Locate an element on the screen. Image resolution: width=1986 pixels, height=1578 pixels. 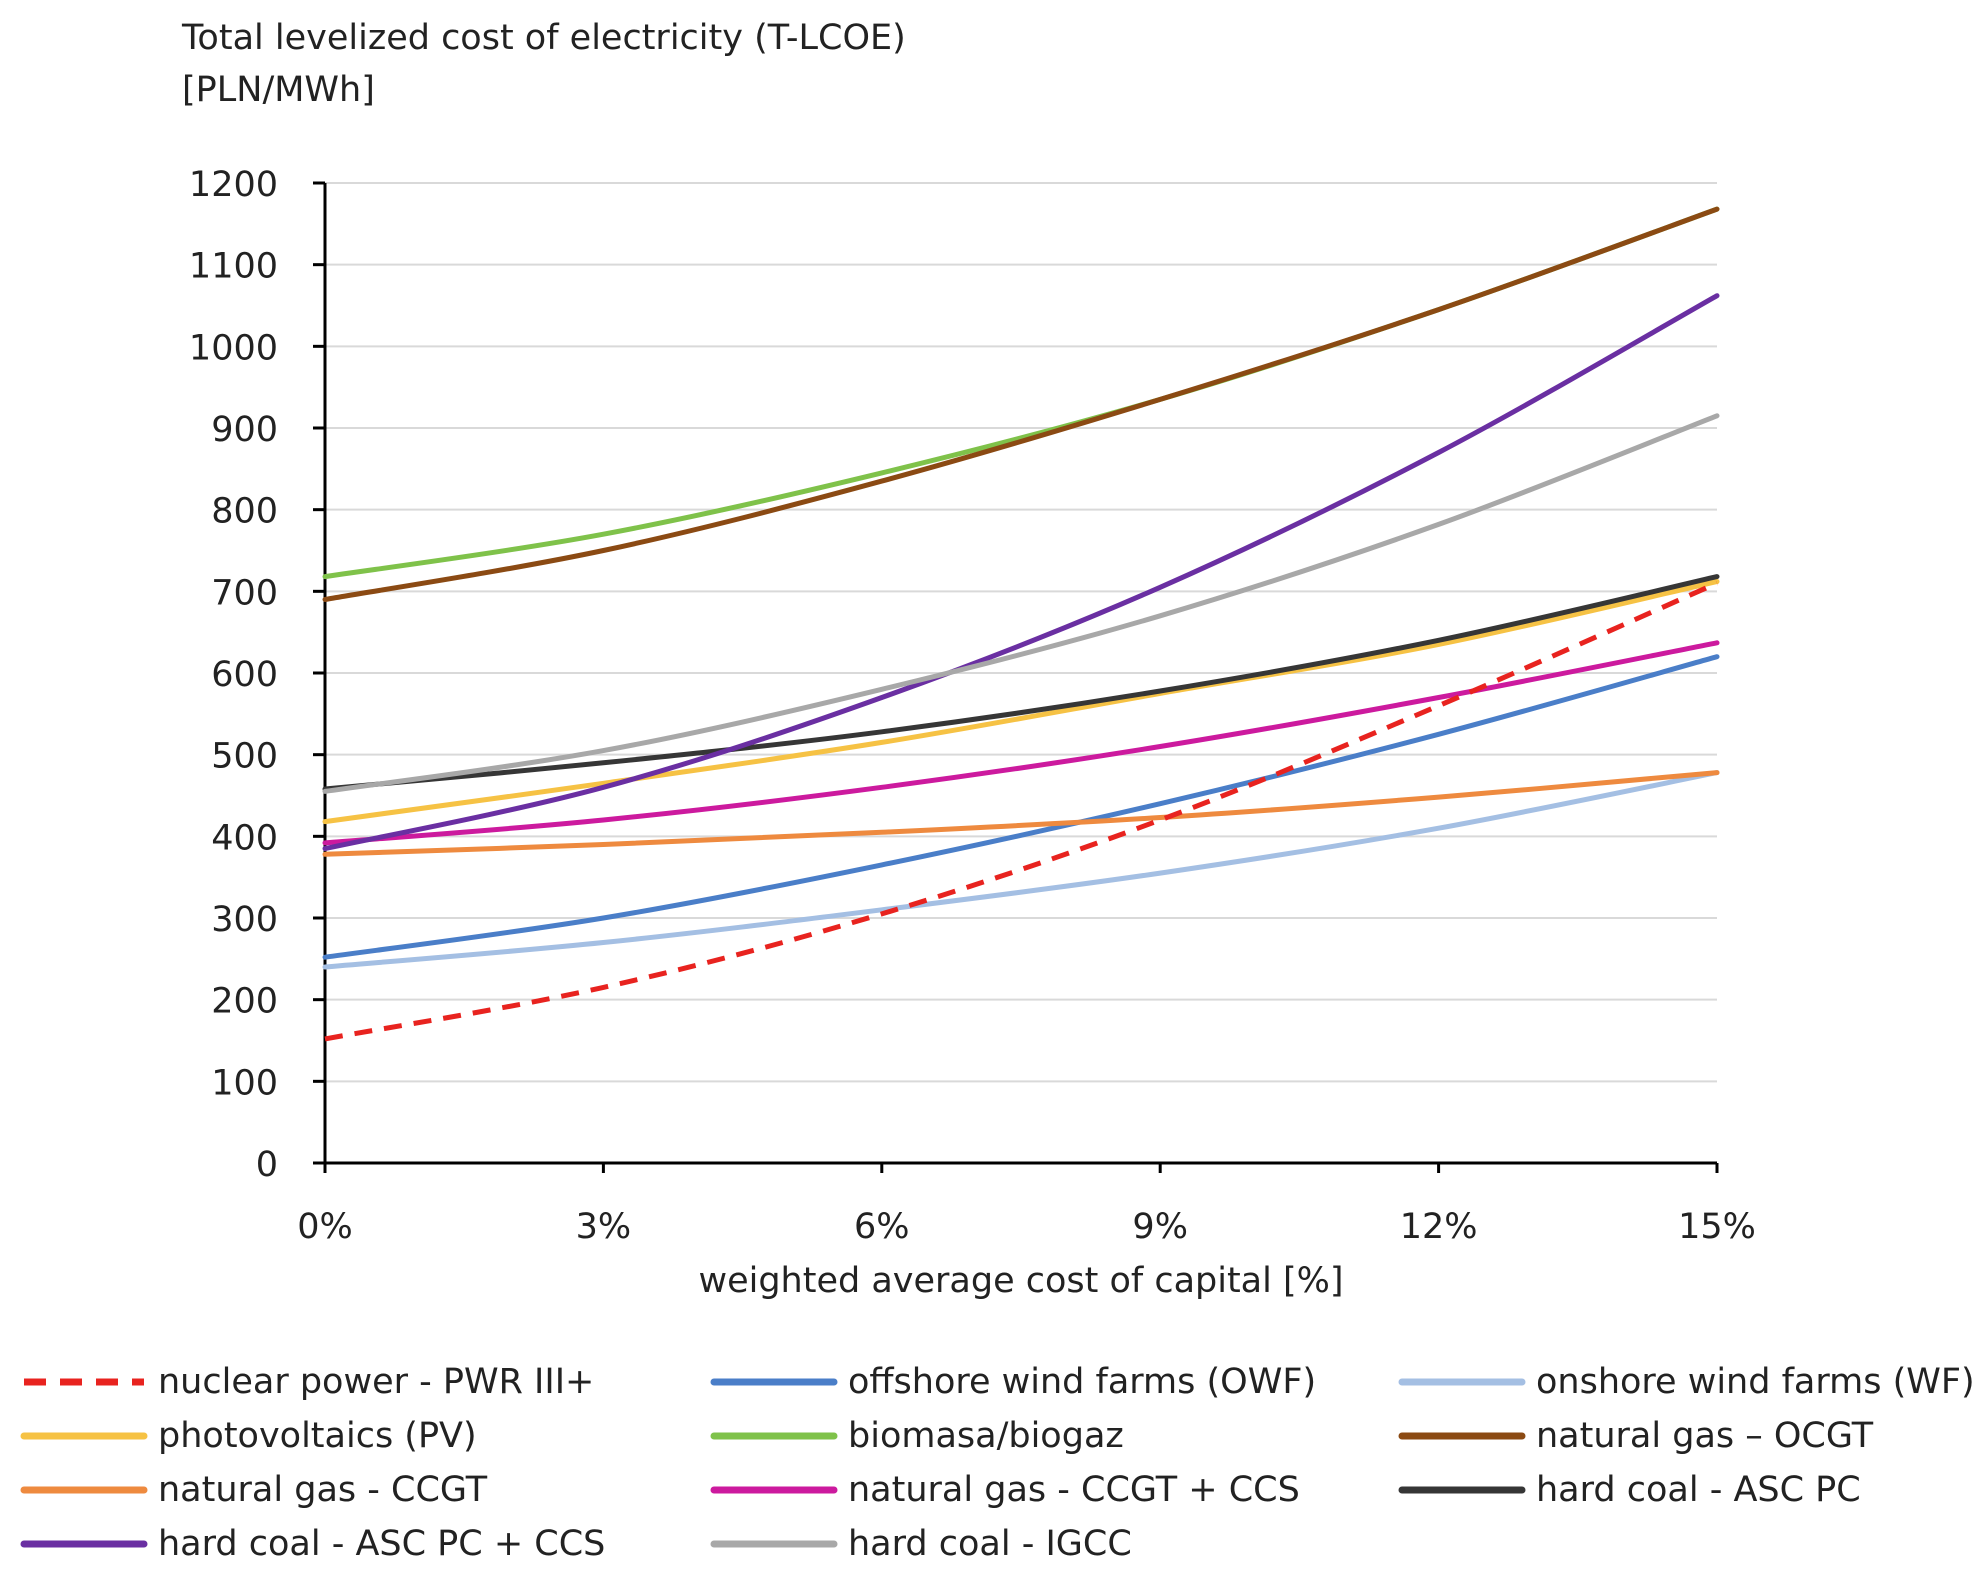
series-line-onshore-wind-farms-wf is located at coordinates (1021, 870).